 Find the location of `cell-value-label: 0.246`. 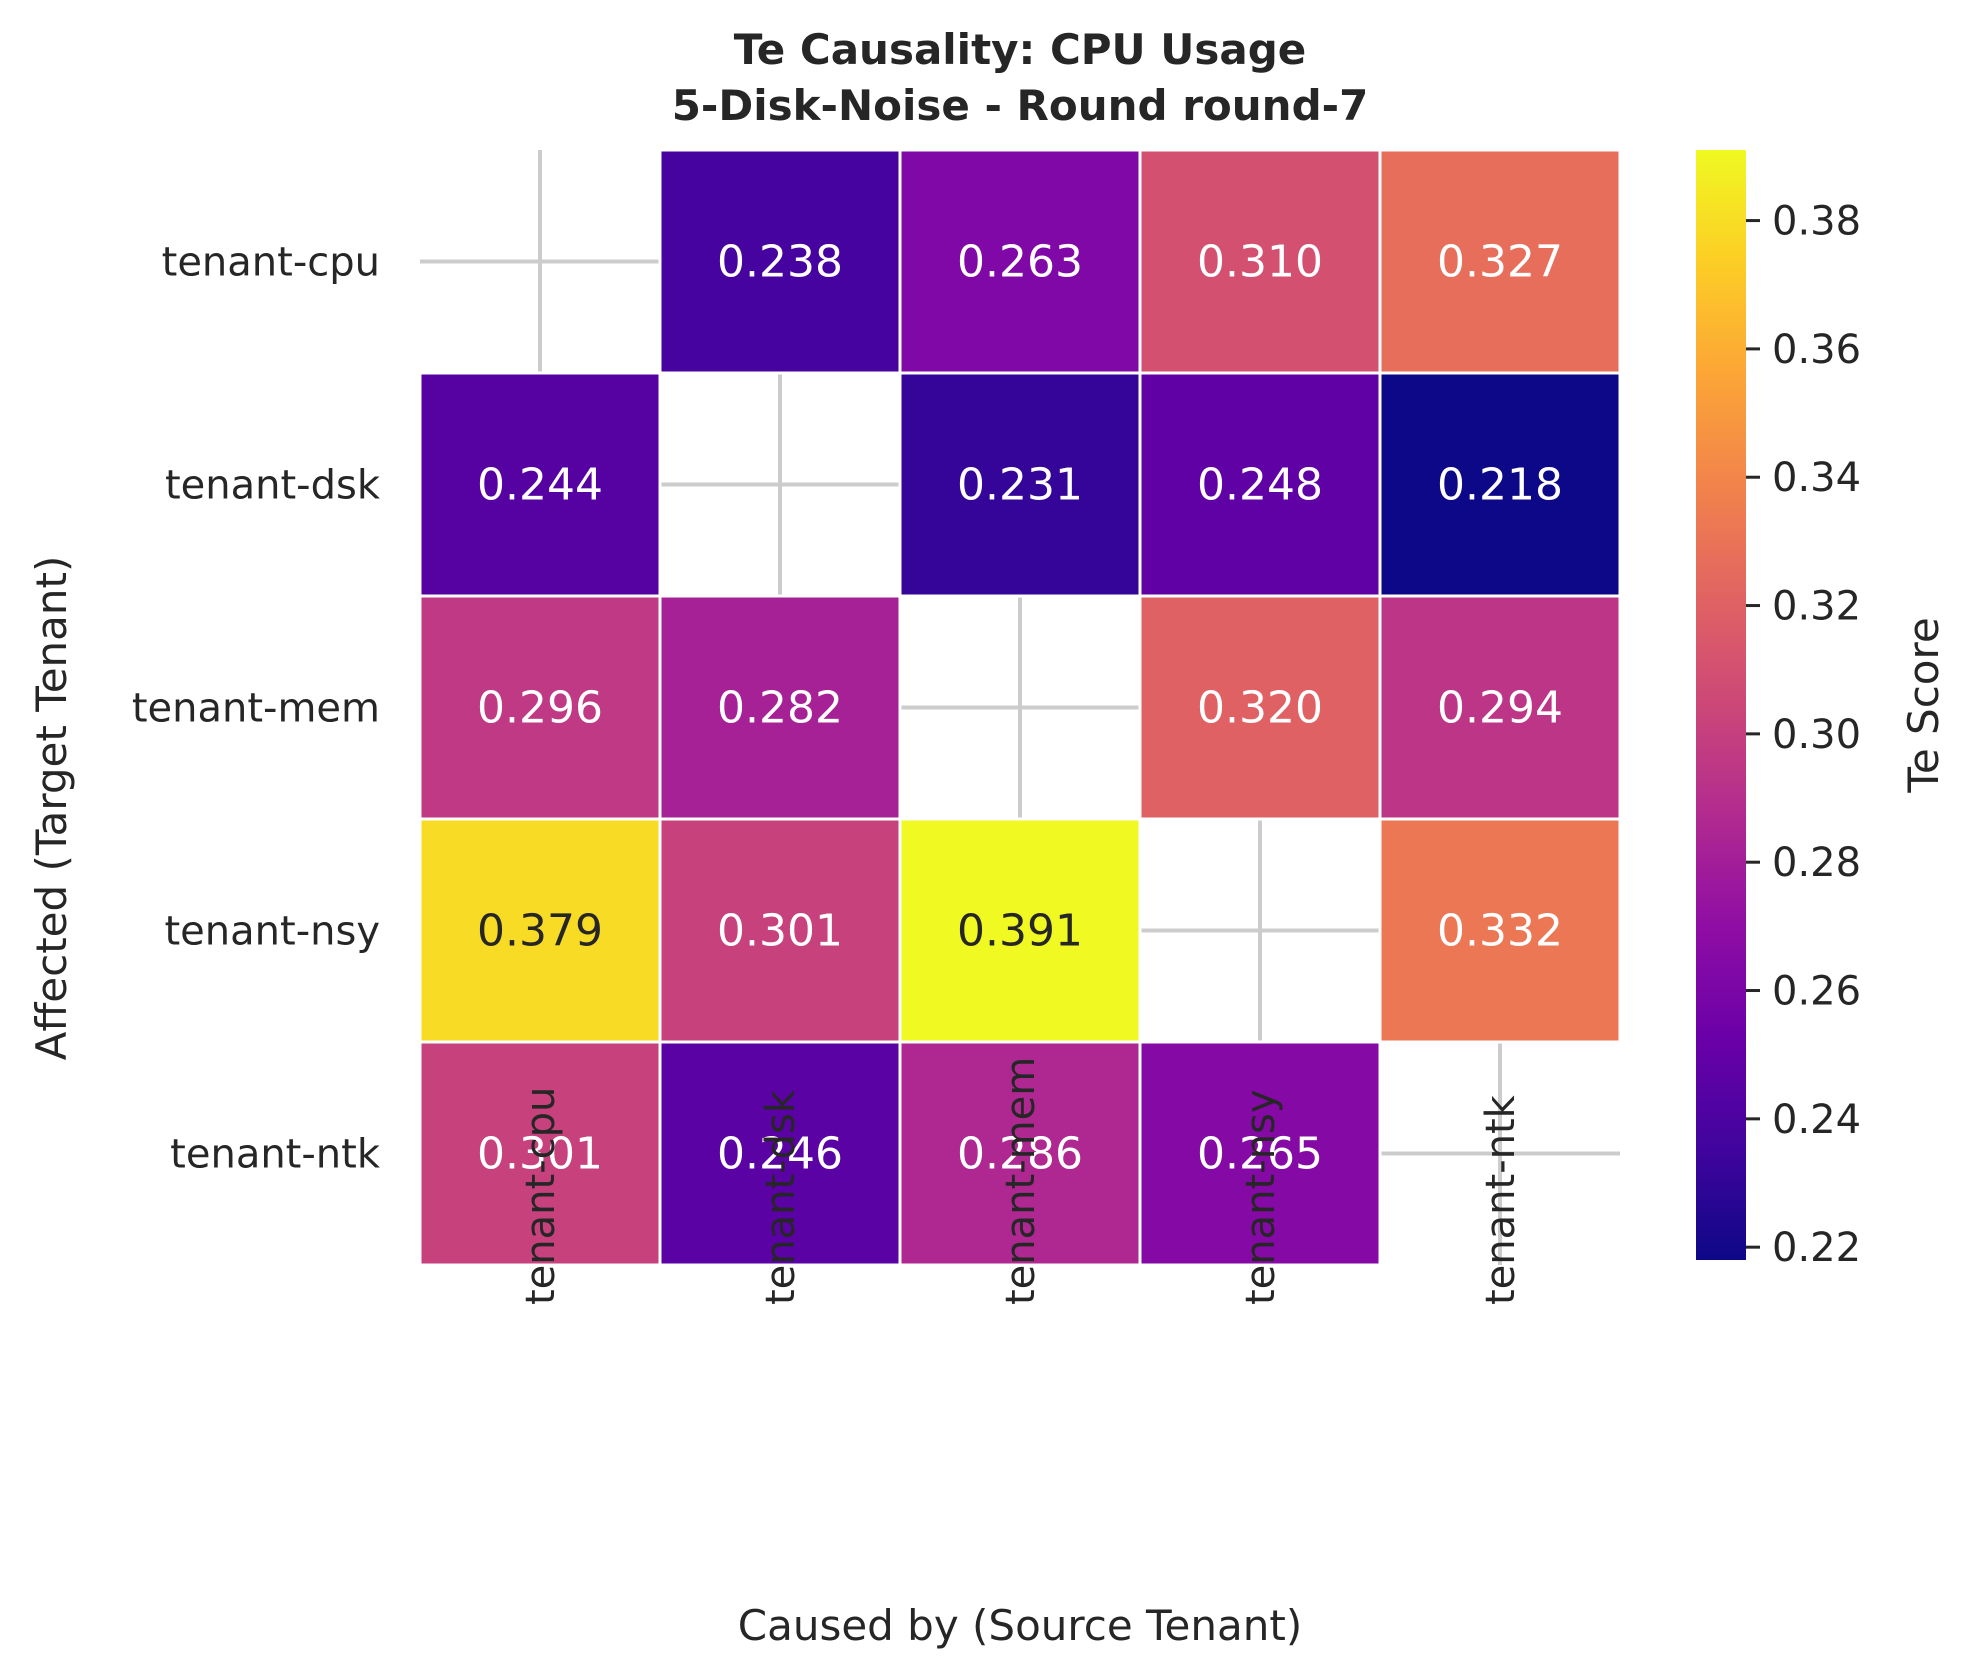

cell-value-label: 0.246 is located at coordinates (780, 1154).